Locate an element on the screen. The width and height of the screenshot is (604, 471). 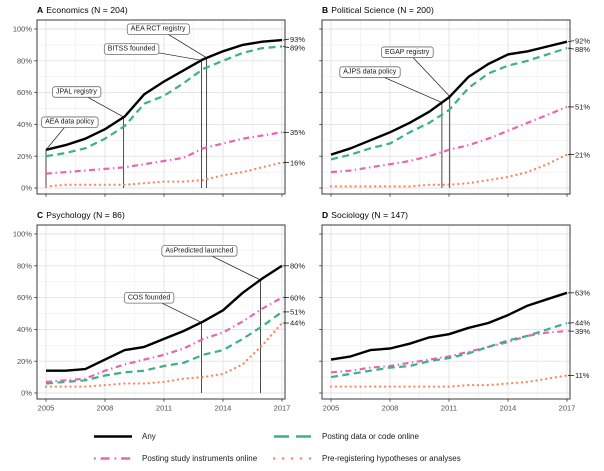
annotation-label: AEA RCT registry is located at coordinates (158, 29).